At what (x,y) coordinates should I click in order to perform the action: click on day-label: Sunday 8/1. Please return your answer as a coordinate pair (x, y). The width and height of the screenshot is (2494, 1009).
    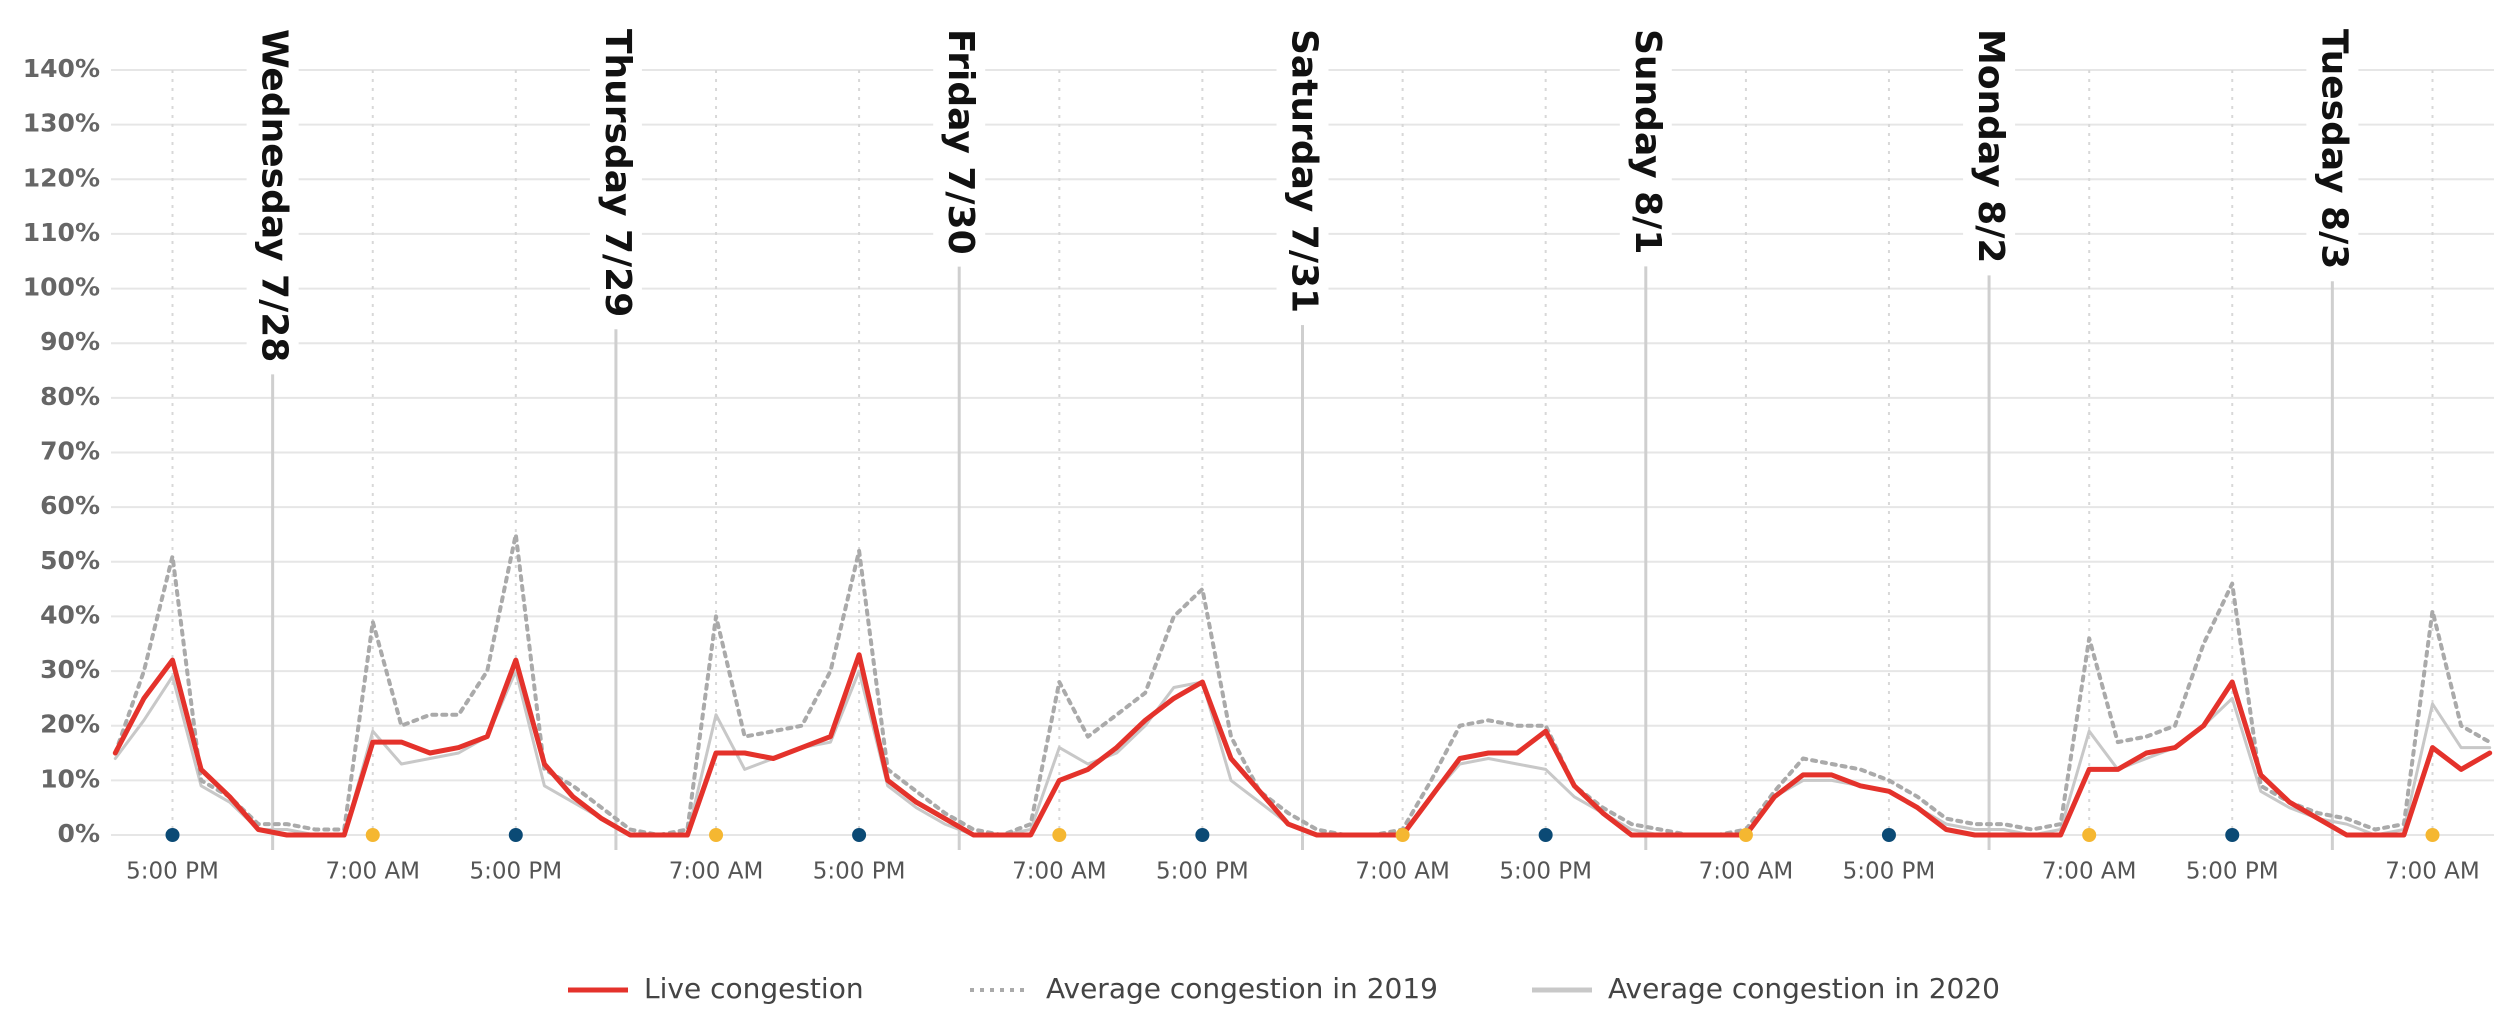
    Looking at the image, I should click on (1647, 141).